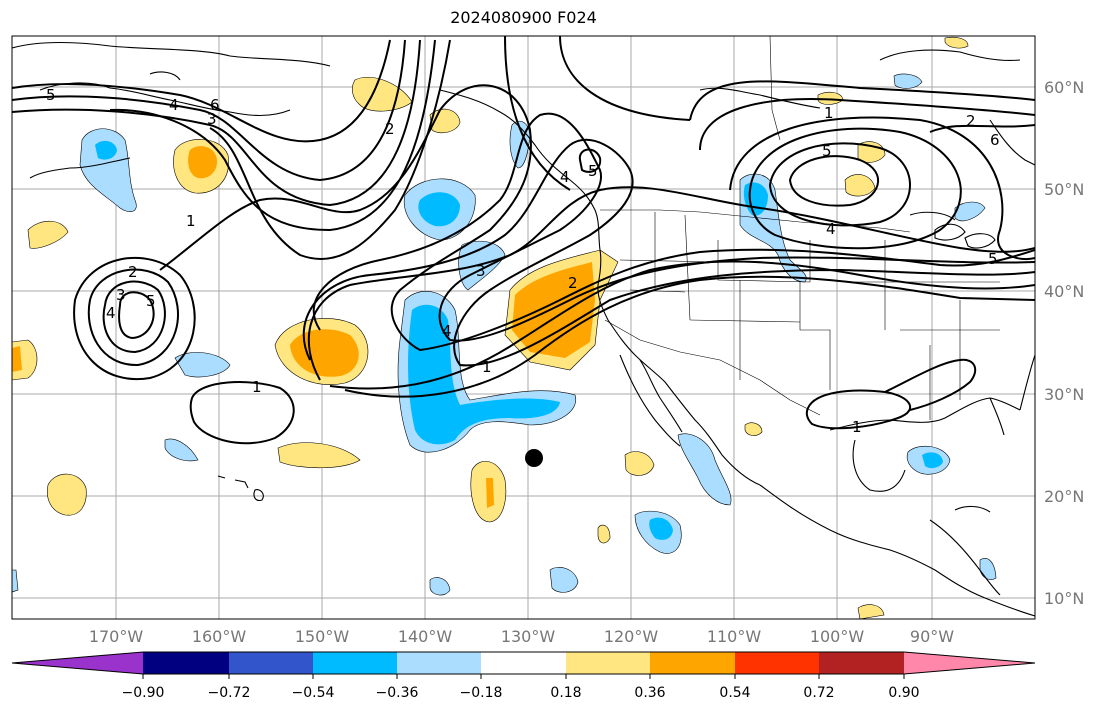 The height and width of the screenshot is (712, 1105). What do you see at coordinates (903, 693) in the screenshot?
I see `colorbar-tick-label: 0.90` at bounding box center [903, 693].